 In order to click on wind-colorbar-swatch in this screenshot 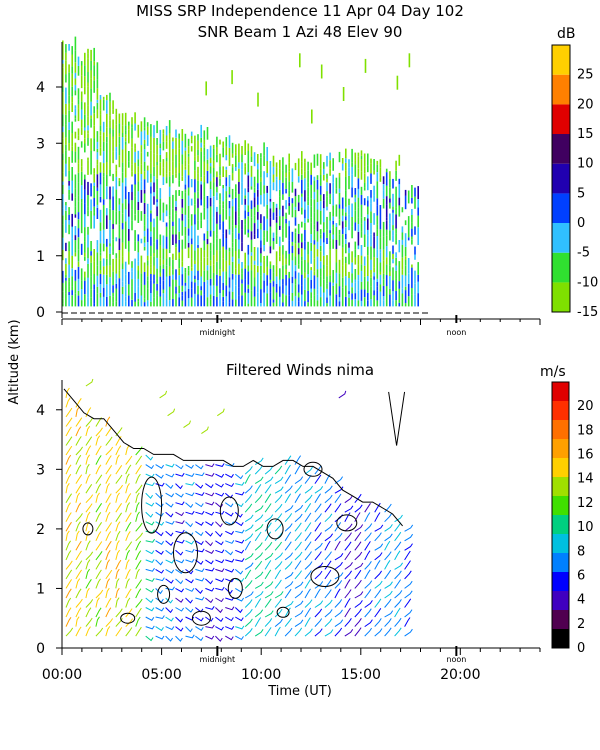, I will do `click(560, 638)`.